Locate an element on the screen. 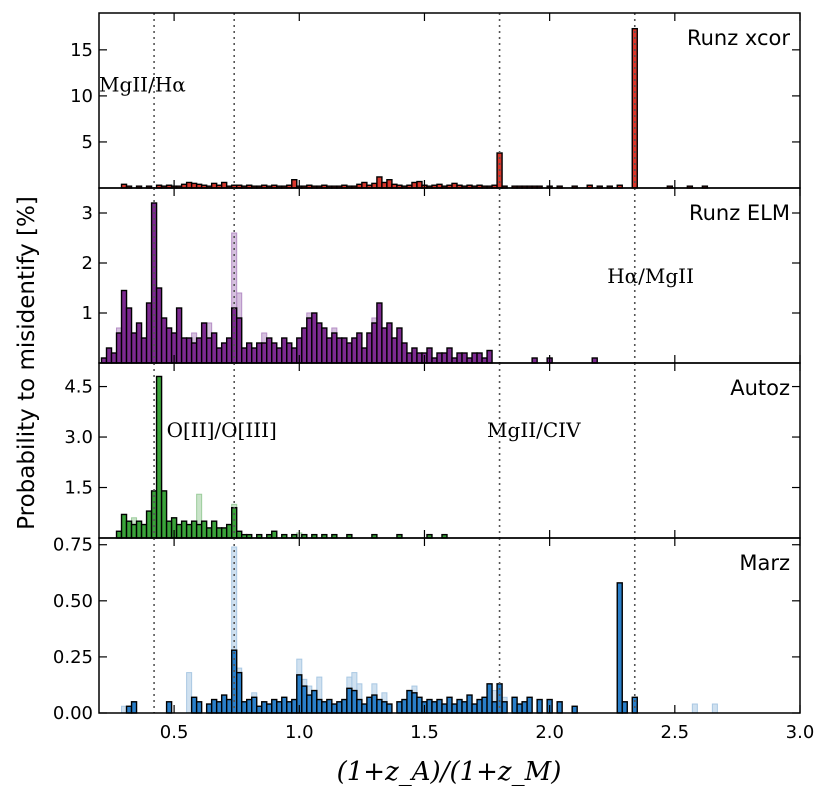  y-tick-label: 10 is located at coordinates (81, 96).